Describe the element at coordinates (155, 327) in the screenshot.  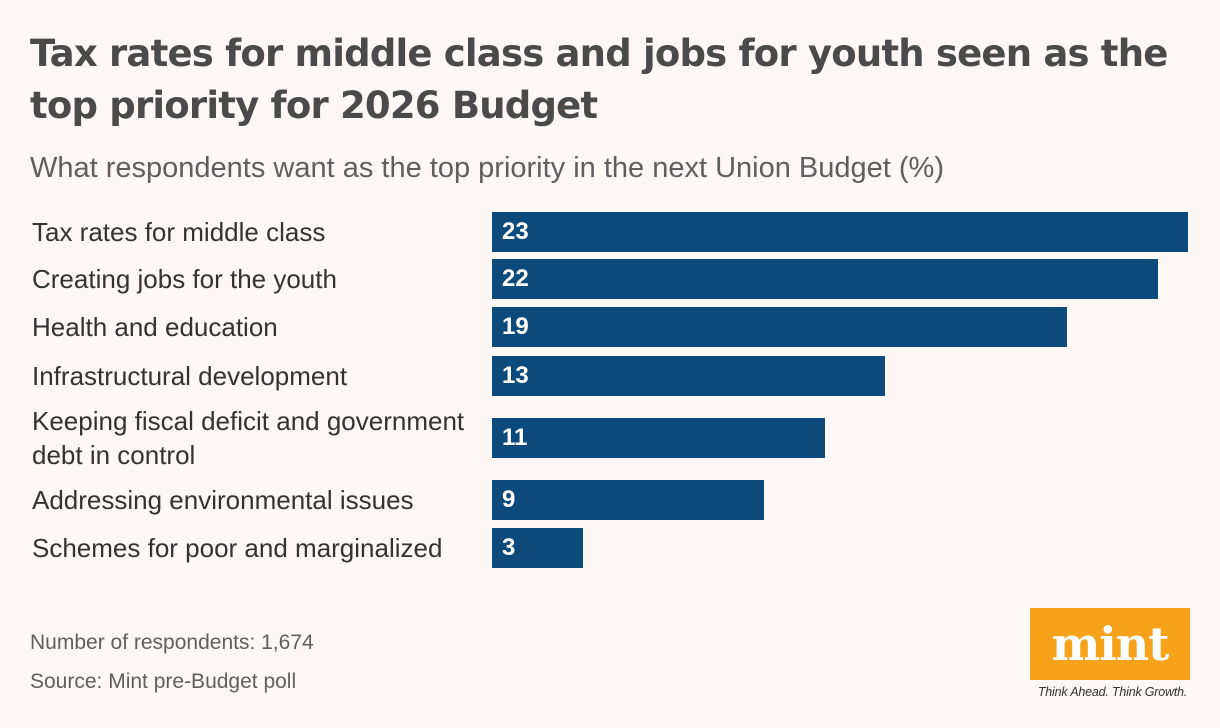
I see `category-label: Health and education` at that location.